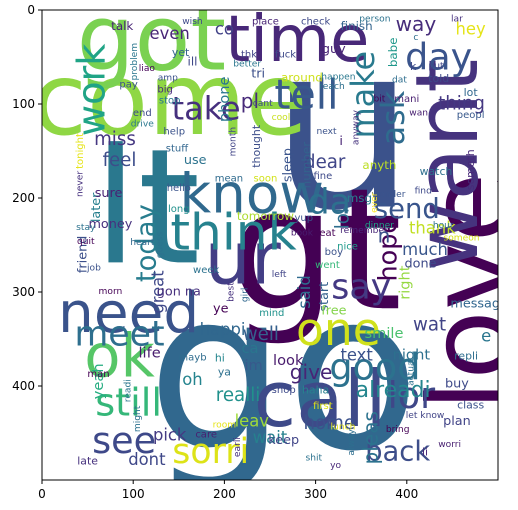 This screenshot has width=518, height=510. Describe the element at coordinates (221, 308) in the screenshot. I see `word-ye: ye` at that location.